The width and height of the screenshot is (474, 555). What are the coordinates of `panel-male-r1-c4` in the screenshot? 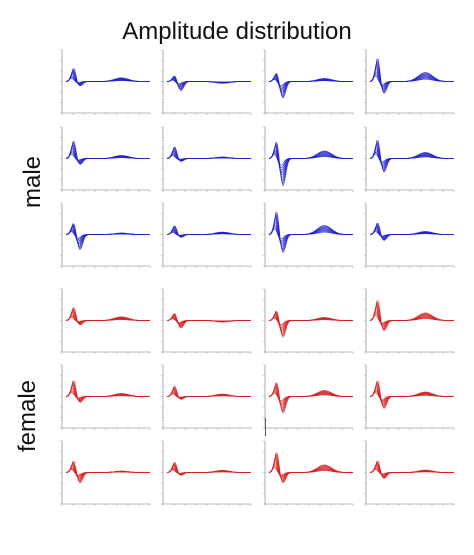 It's located at (409, 82).